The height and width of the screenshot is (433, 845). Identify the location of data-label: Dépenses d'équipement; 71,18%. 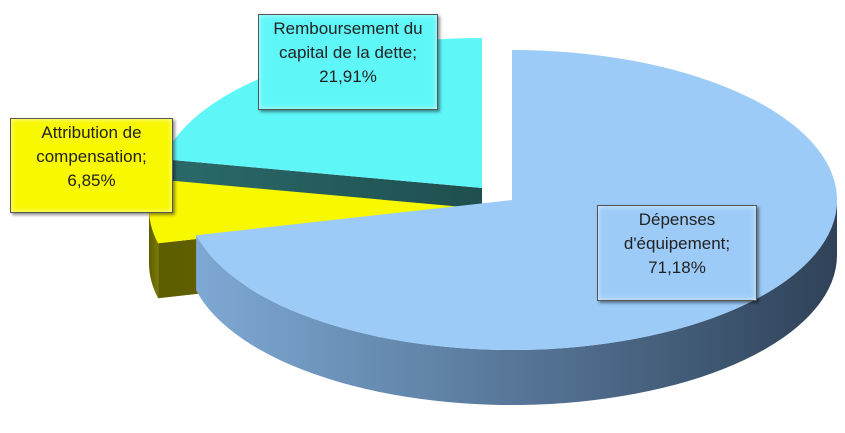
(677, 253).